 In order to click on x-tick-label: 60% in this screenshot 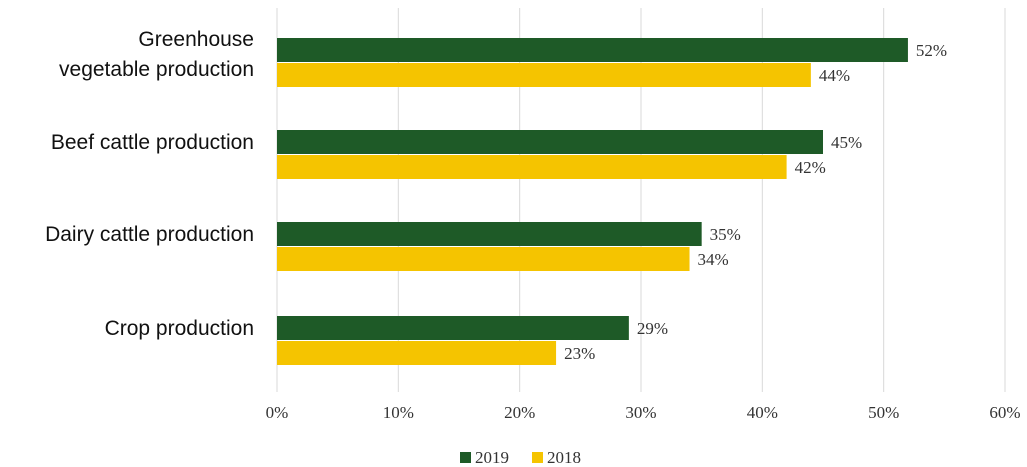, I will do `click(1004, 412)`.